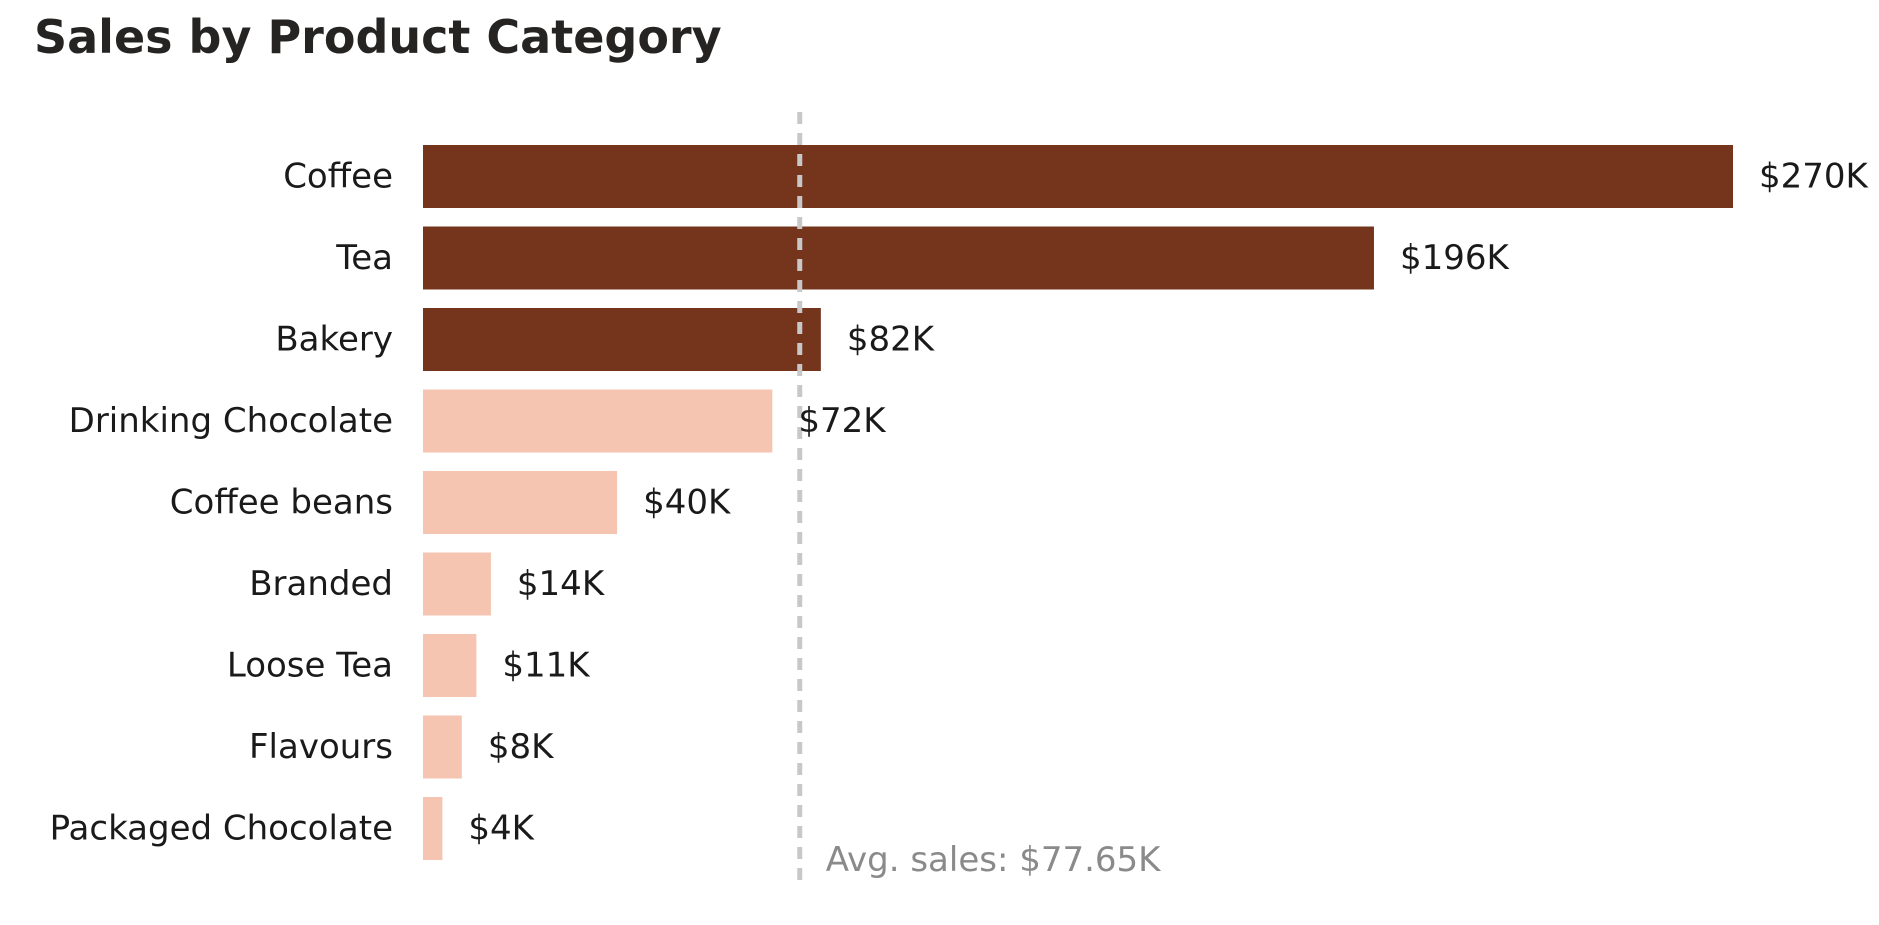 Image resolution: width=1879 pixels, height=925 pixels. I want to click on value-label-coffee: $270K, so click(1814, 177).